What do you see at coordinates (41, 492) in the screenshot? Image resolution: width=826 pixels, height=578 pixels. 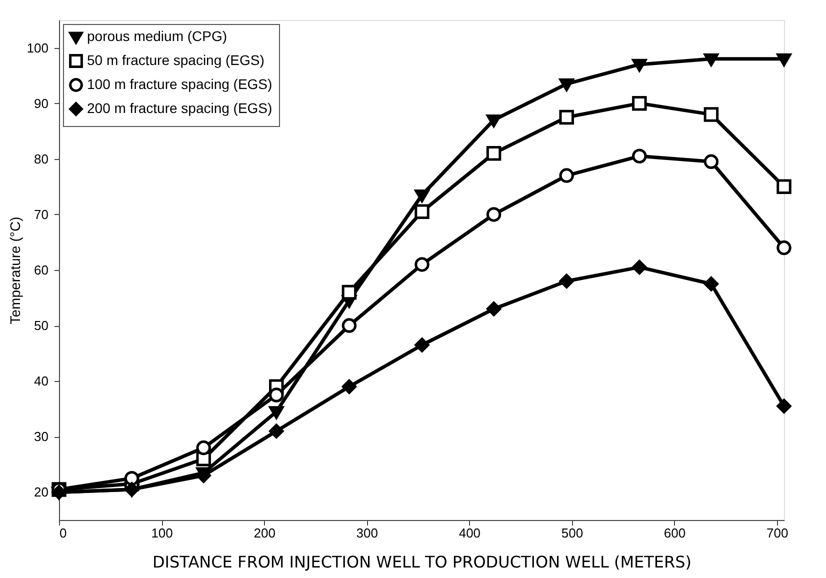 I see `y-tick-label: 20` at bounding box center [41, 492].